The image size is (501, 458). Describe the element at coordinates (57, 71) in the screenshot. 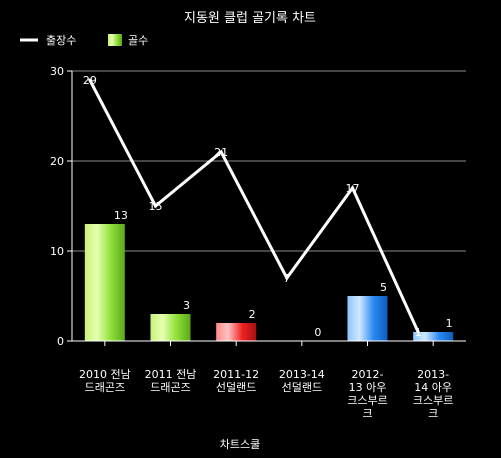

I see `y-tick-label: 30` at that location.